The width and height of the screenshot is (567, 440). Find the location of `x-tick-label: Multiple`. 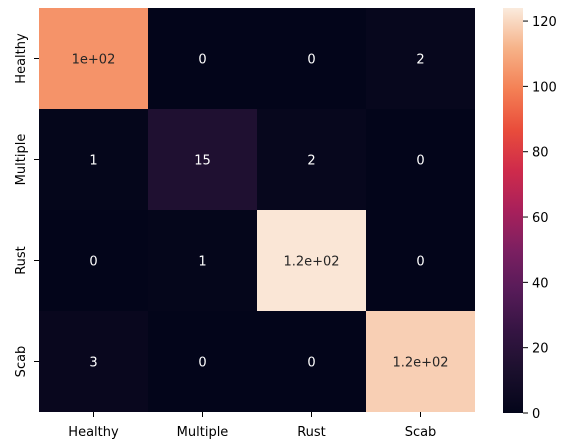

x-tick-label: Multiple is located at coordinates (203, 432).